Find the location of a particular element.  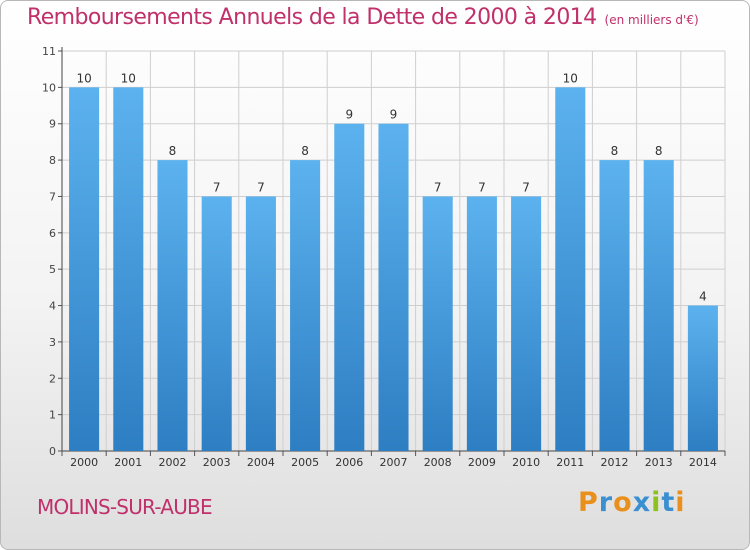

bar-2001 is located at coordinates (128, 269).